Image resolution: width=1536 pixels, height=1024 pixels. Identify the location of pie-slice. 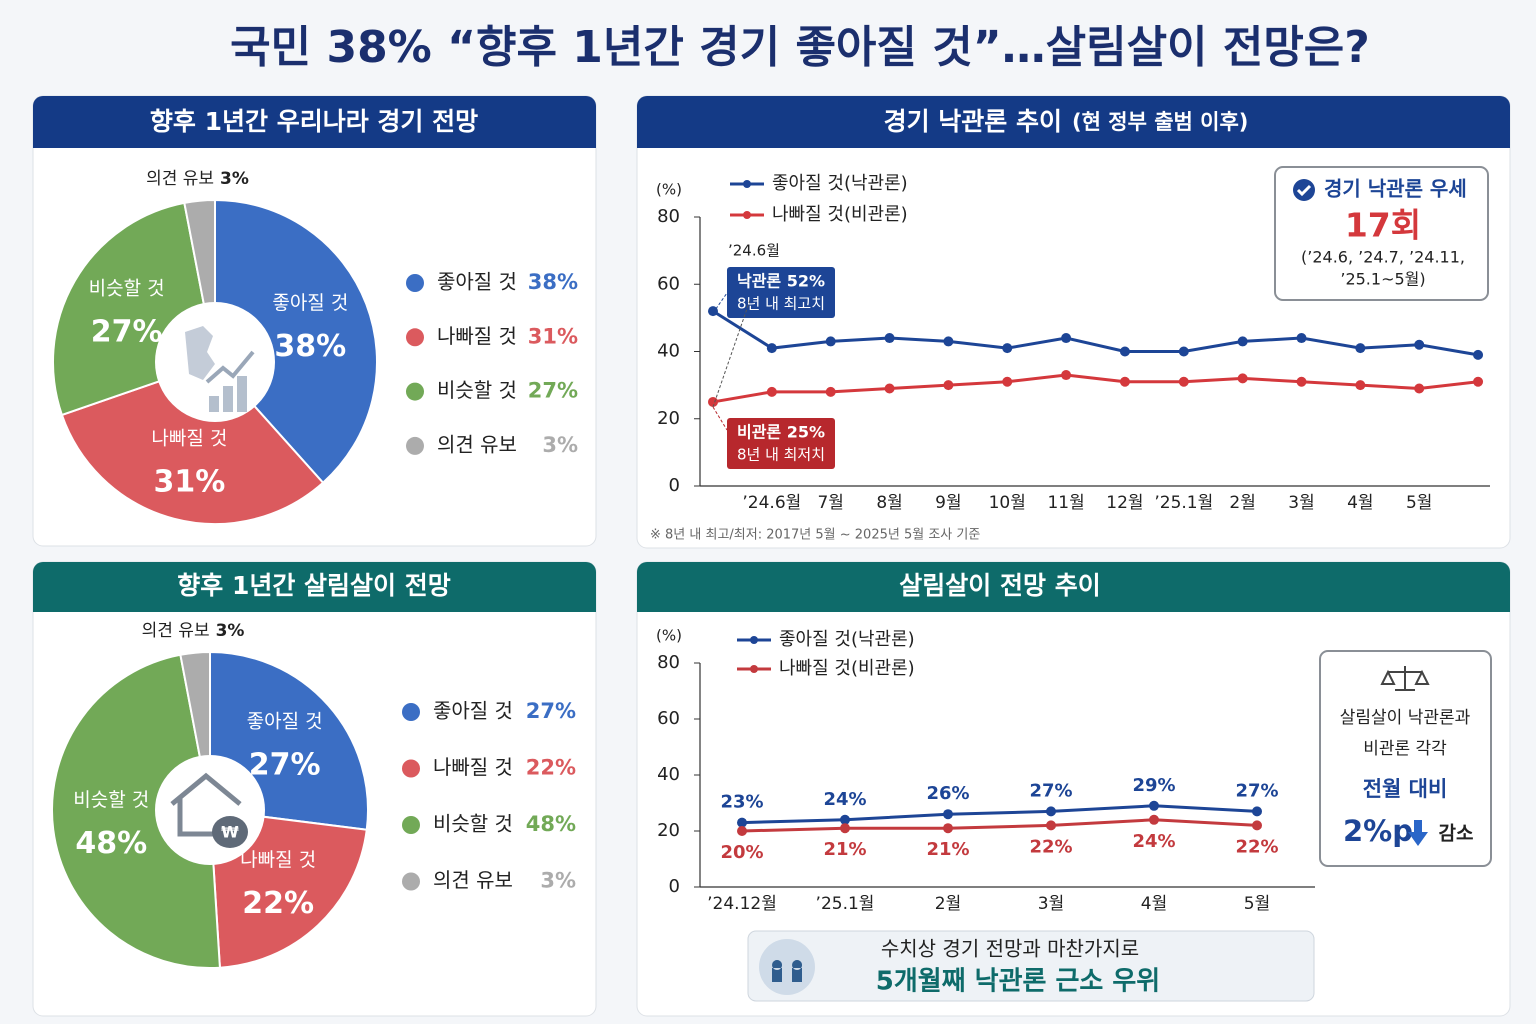
(192, 442).